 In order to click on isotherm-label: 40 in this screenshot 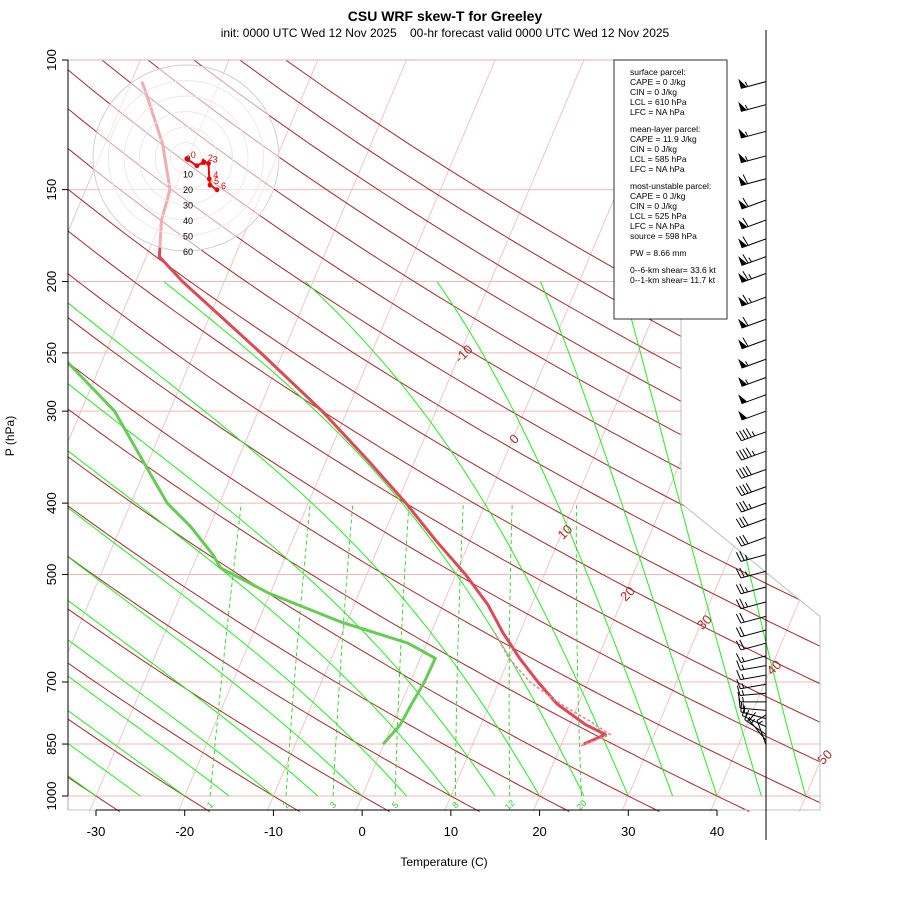, I will do `click(774, 667)`.